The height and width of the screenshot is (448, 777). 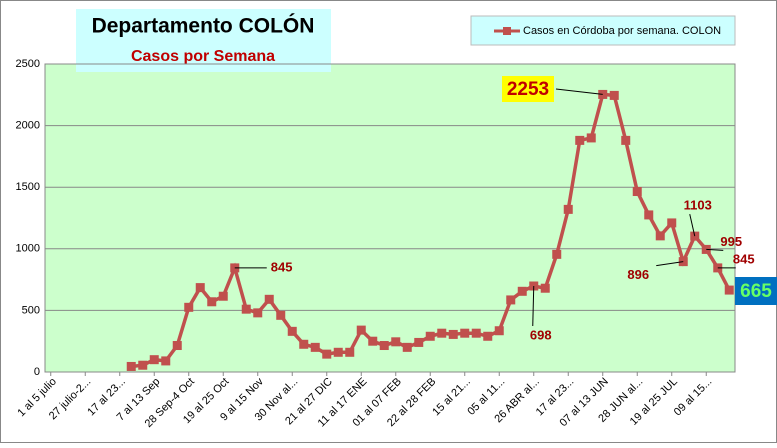 What do you see at coordinates (28, 187) in the screenshot?
I see `y-tick-label: 1500` at bounding box center [28, 187].